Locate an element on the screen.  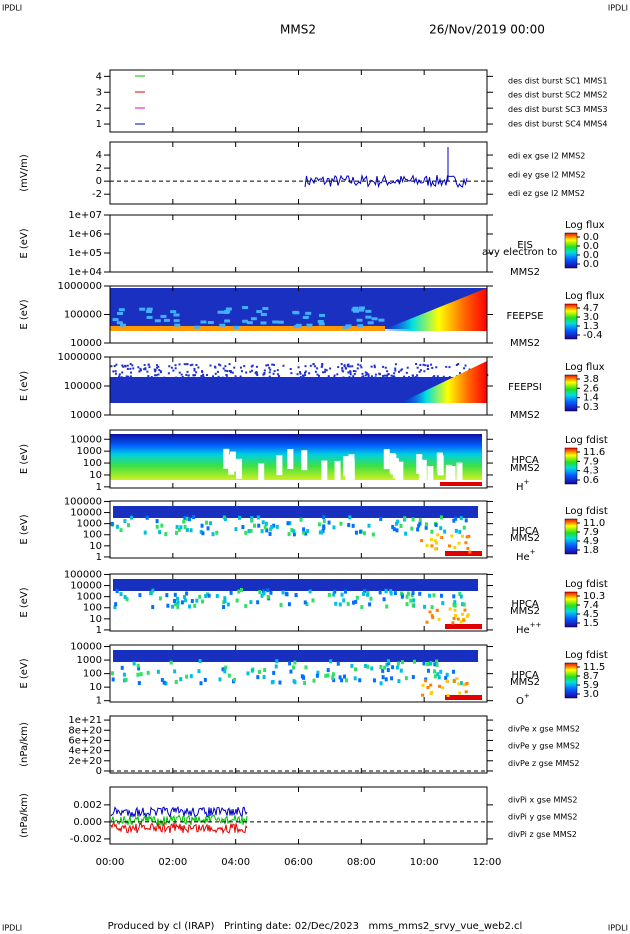
y-tick-label: 2e+20 is located at coordinates (85, 761).